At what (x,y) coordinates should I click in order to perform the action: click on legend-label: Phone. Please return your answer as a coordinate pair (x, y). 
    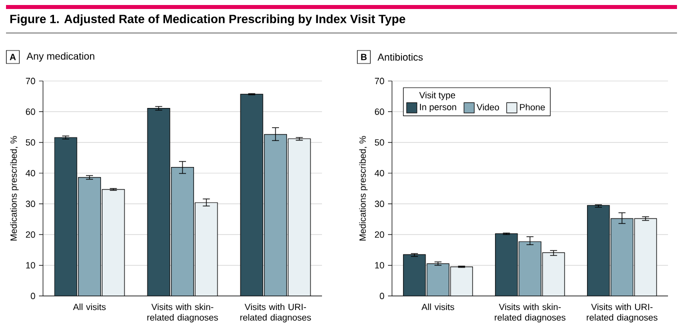
    Looking at the image, I should click on (532, 107).